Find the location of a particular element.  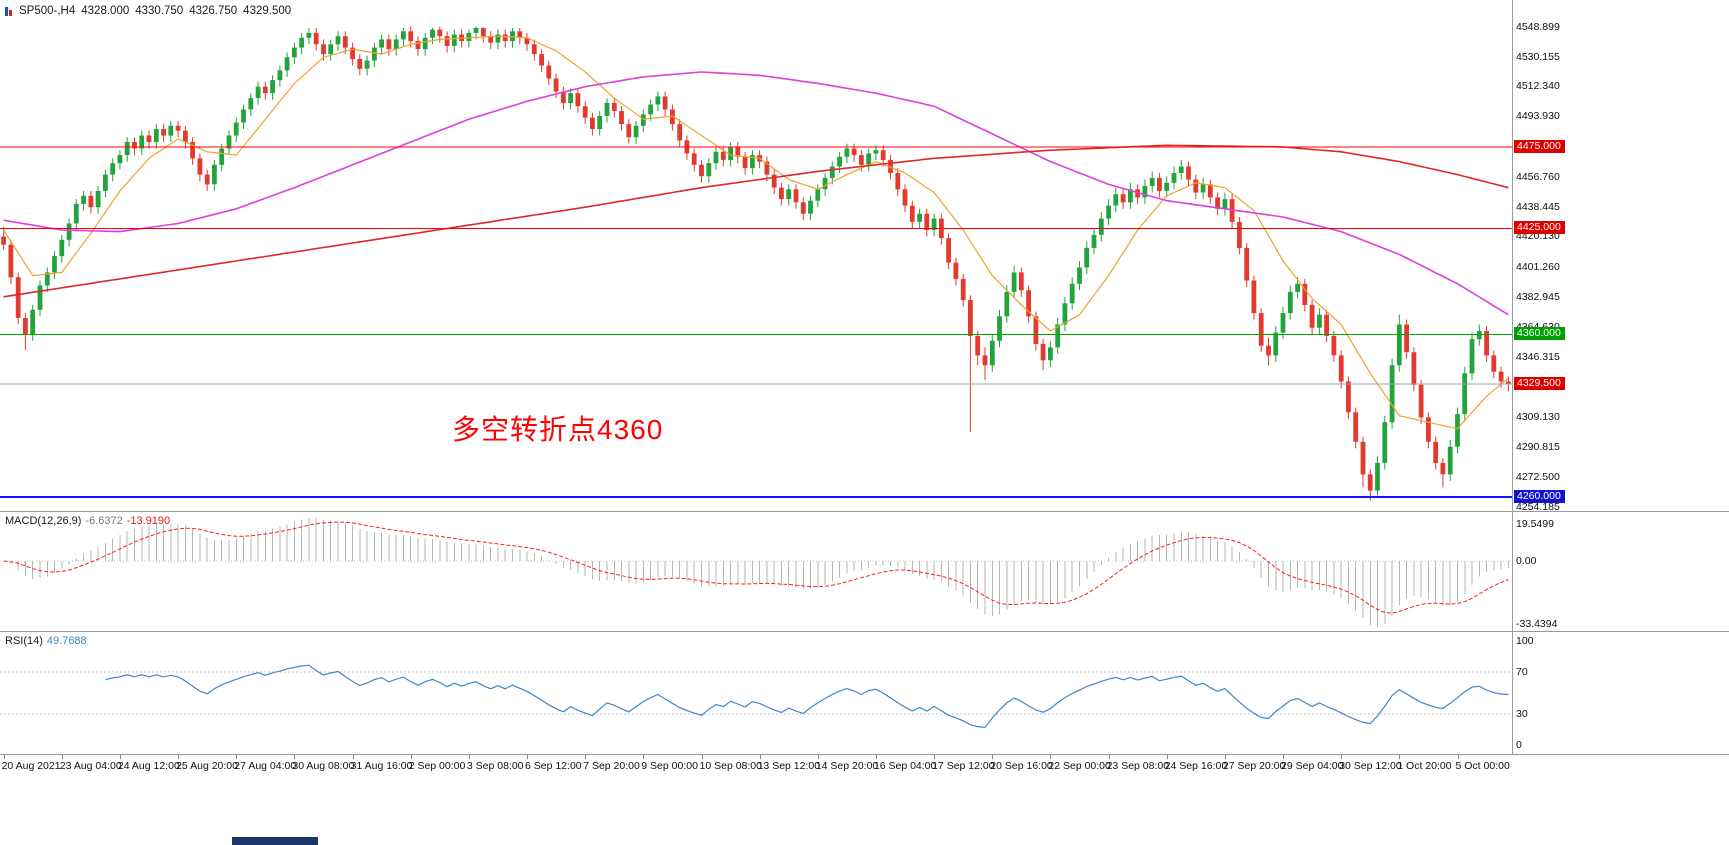

rsi-line is located at coordinates (807, 696).